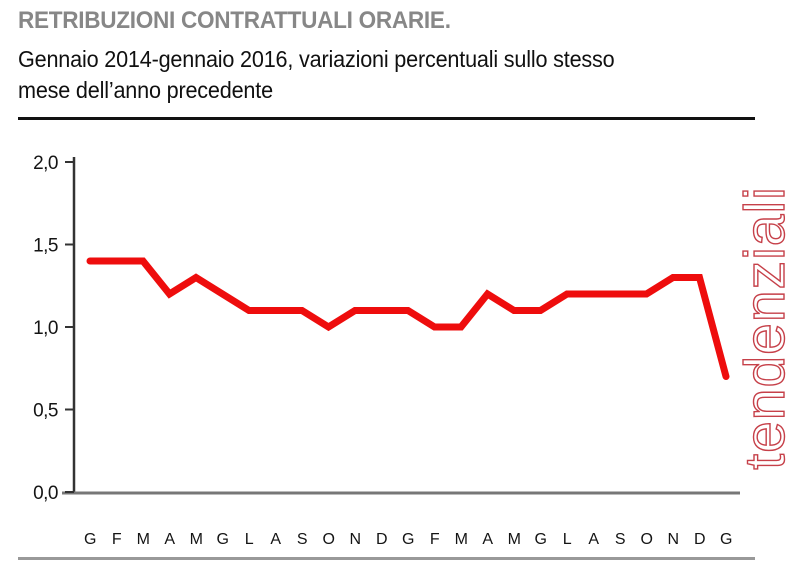 The height and width of the screenshot is (572, 800). Describe the element at coordinates (764, 328) in the screenshot. I see `side-label-tendenziali: tendenziali` at that location.